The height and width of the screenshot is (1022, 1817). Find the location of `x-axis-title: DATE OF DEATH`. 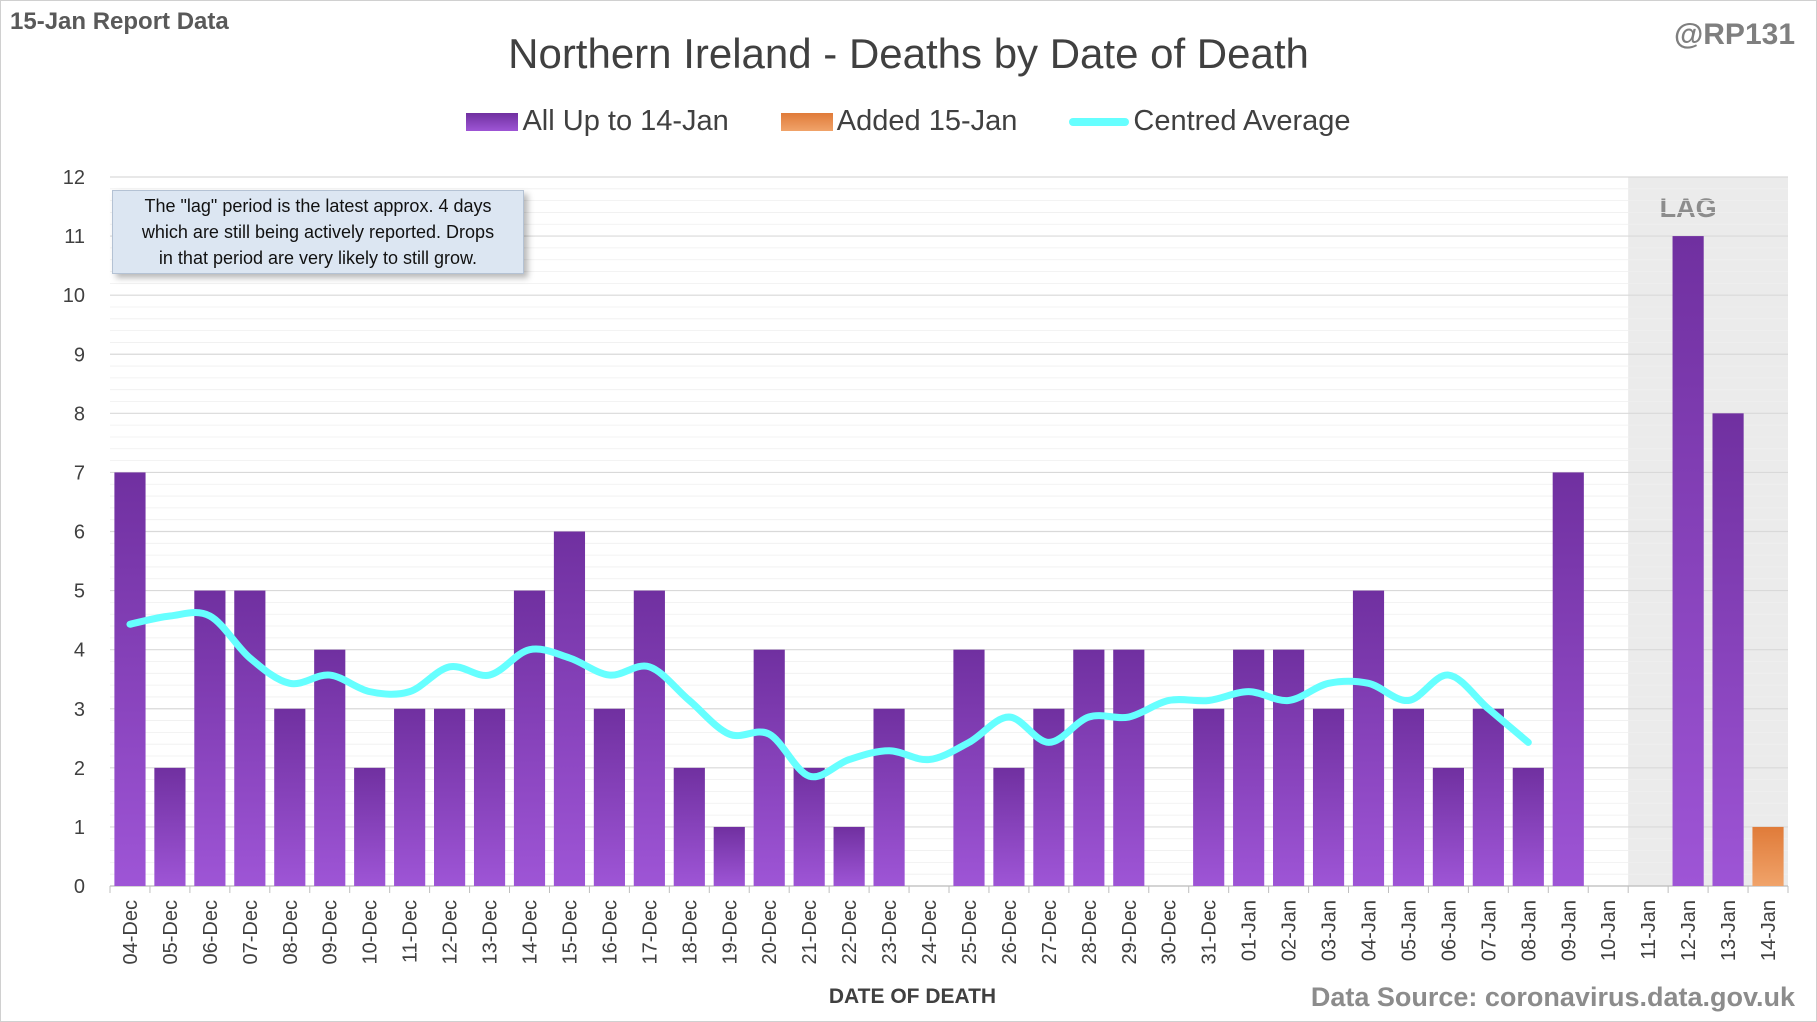

x-axis-title: DATE OF DEATH is located at coordinates (912, 996).